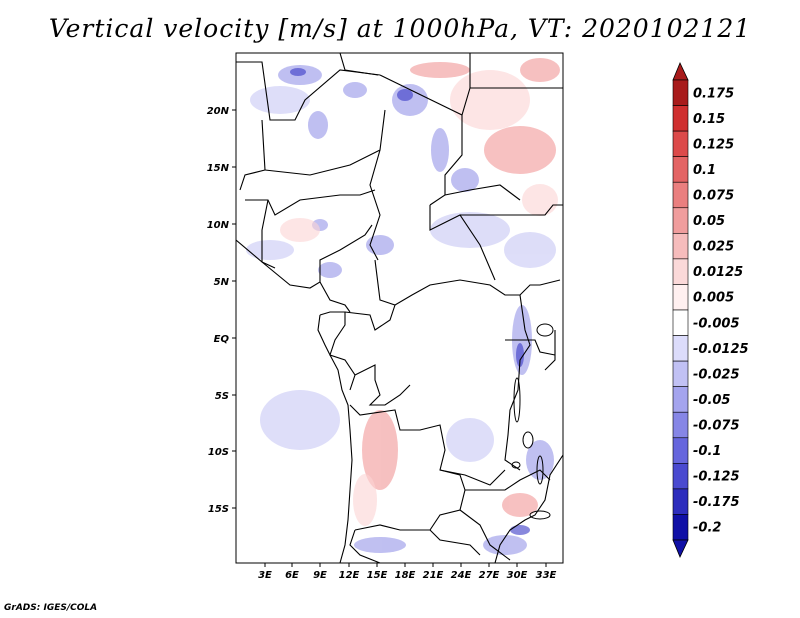  What do you see at coordinates (433, 575) in the screenshot?
I see `lon-label: 21E` at bounding box center [433, 575].